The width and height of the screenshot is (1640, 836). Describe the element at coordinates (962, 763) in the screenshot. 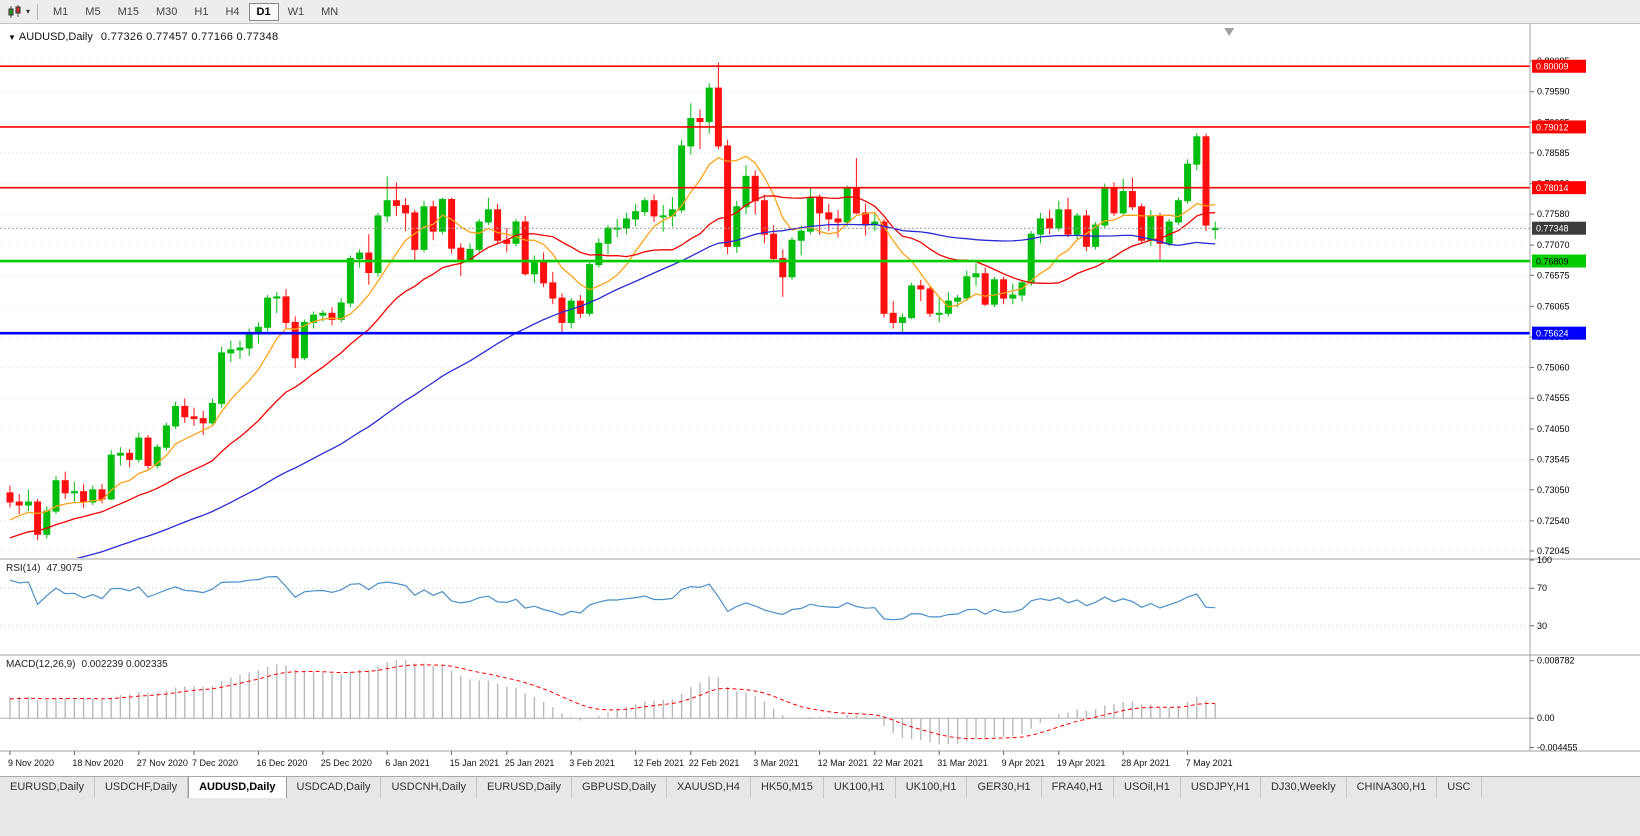

I see `date-axis-label: 31 Mar 2021` at that location.